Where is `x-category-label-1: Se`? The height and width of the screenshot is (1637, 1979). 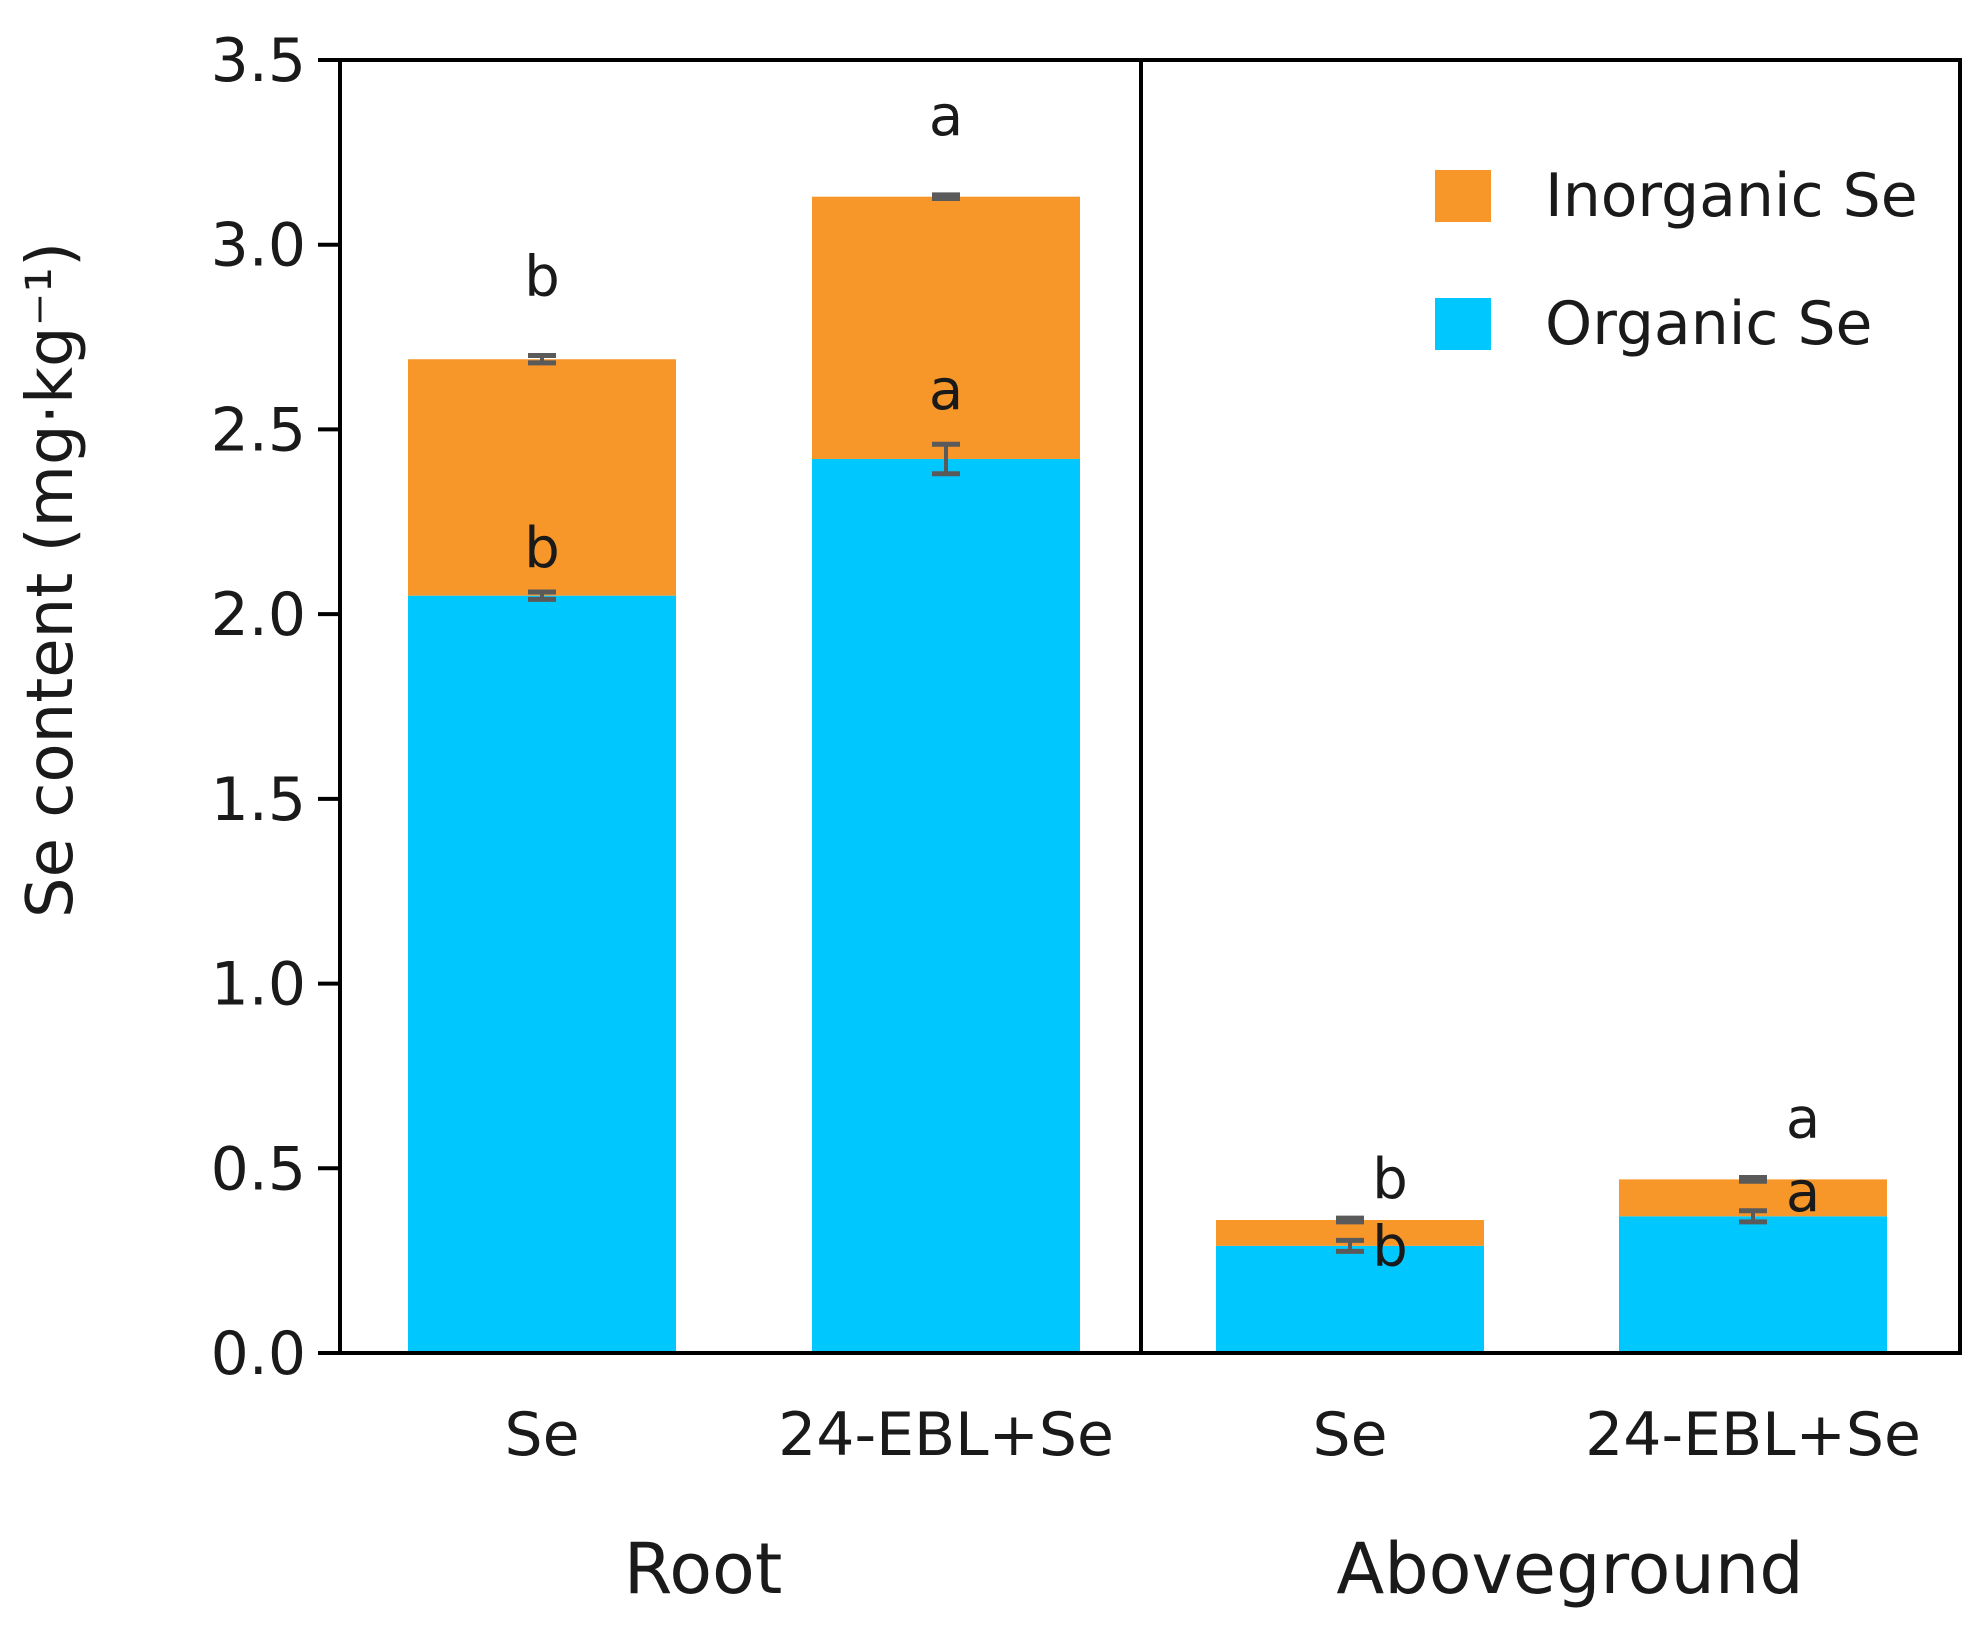
x-category-label-1: Se is located at coordinates (542, 1435).